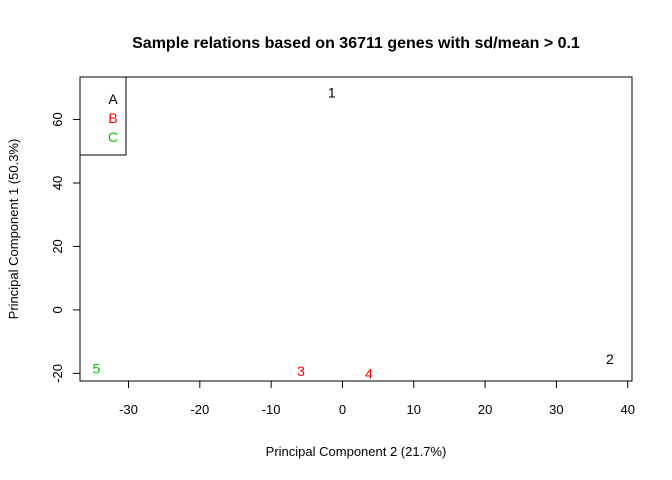  What do you see at coordinates (342, 409) in the screenshot?
I see `x-tick-label: 0` at bounding box center [342, 409].